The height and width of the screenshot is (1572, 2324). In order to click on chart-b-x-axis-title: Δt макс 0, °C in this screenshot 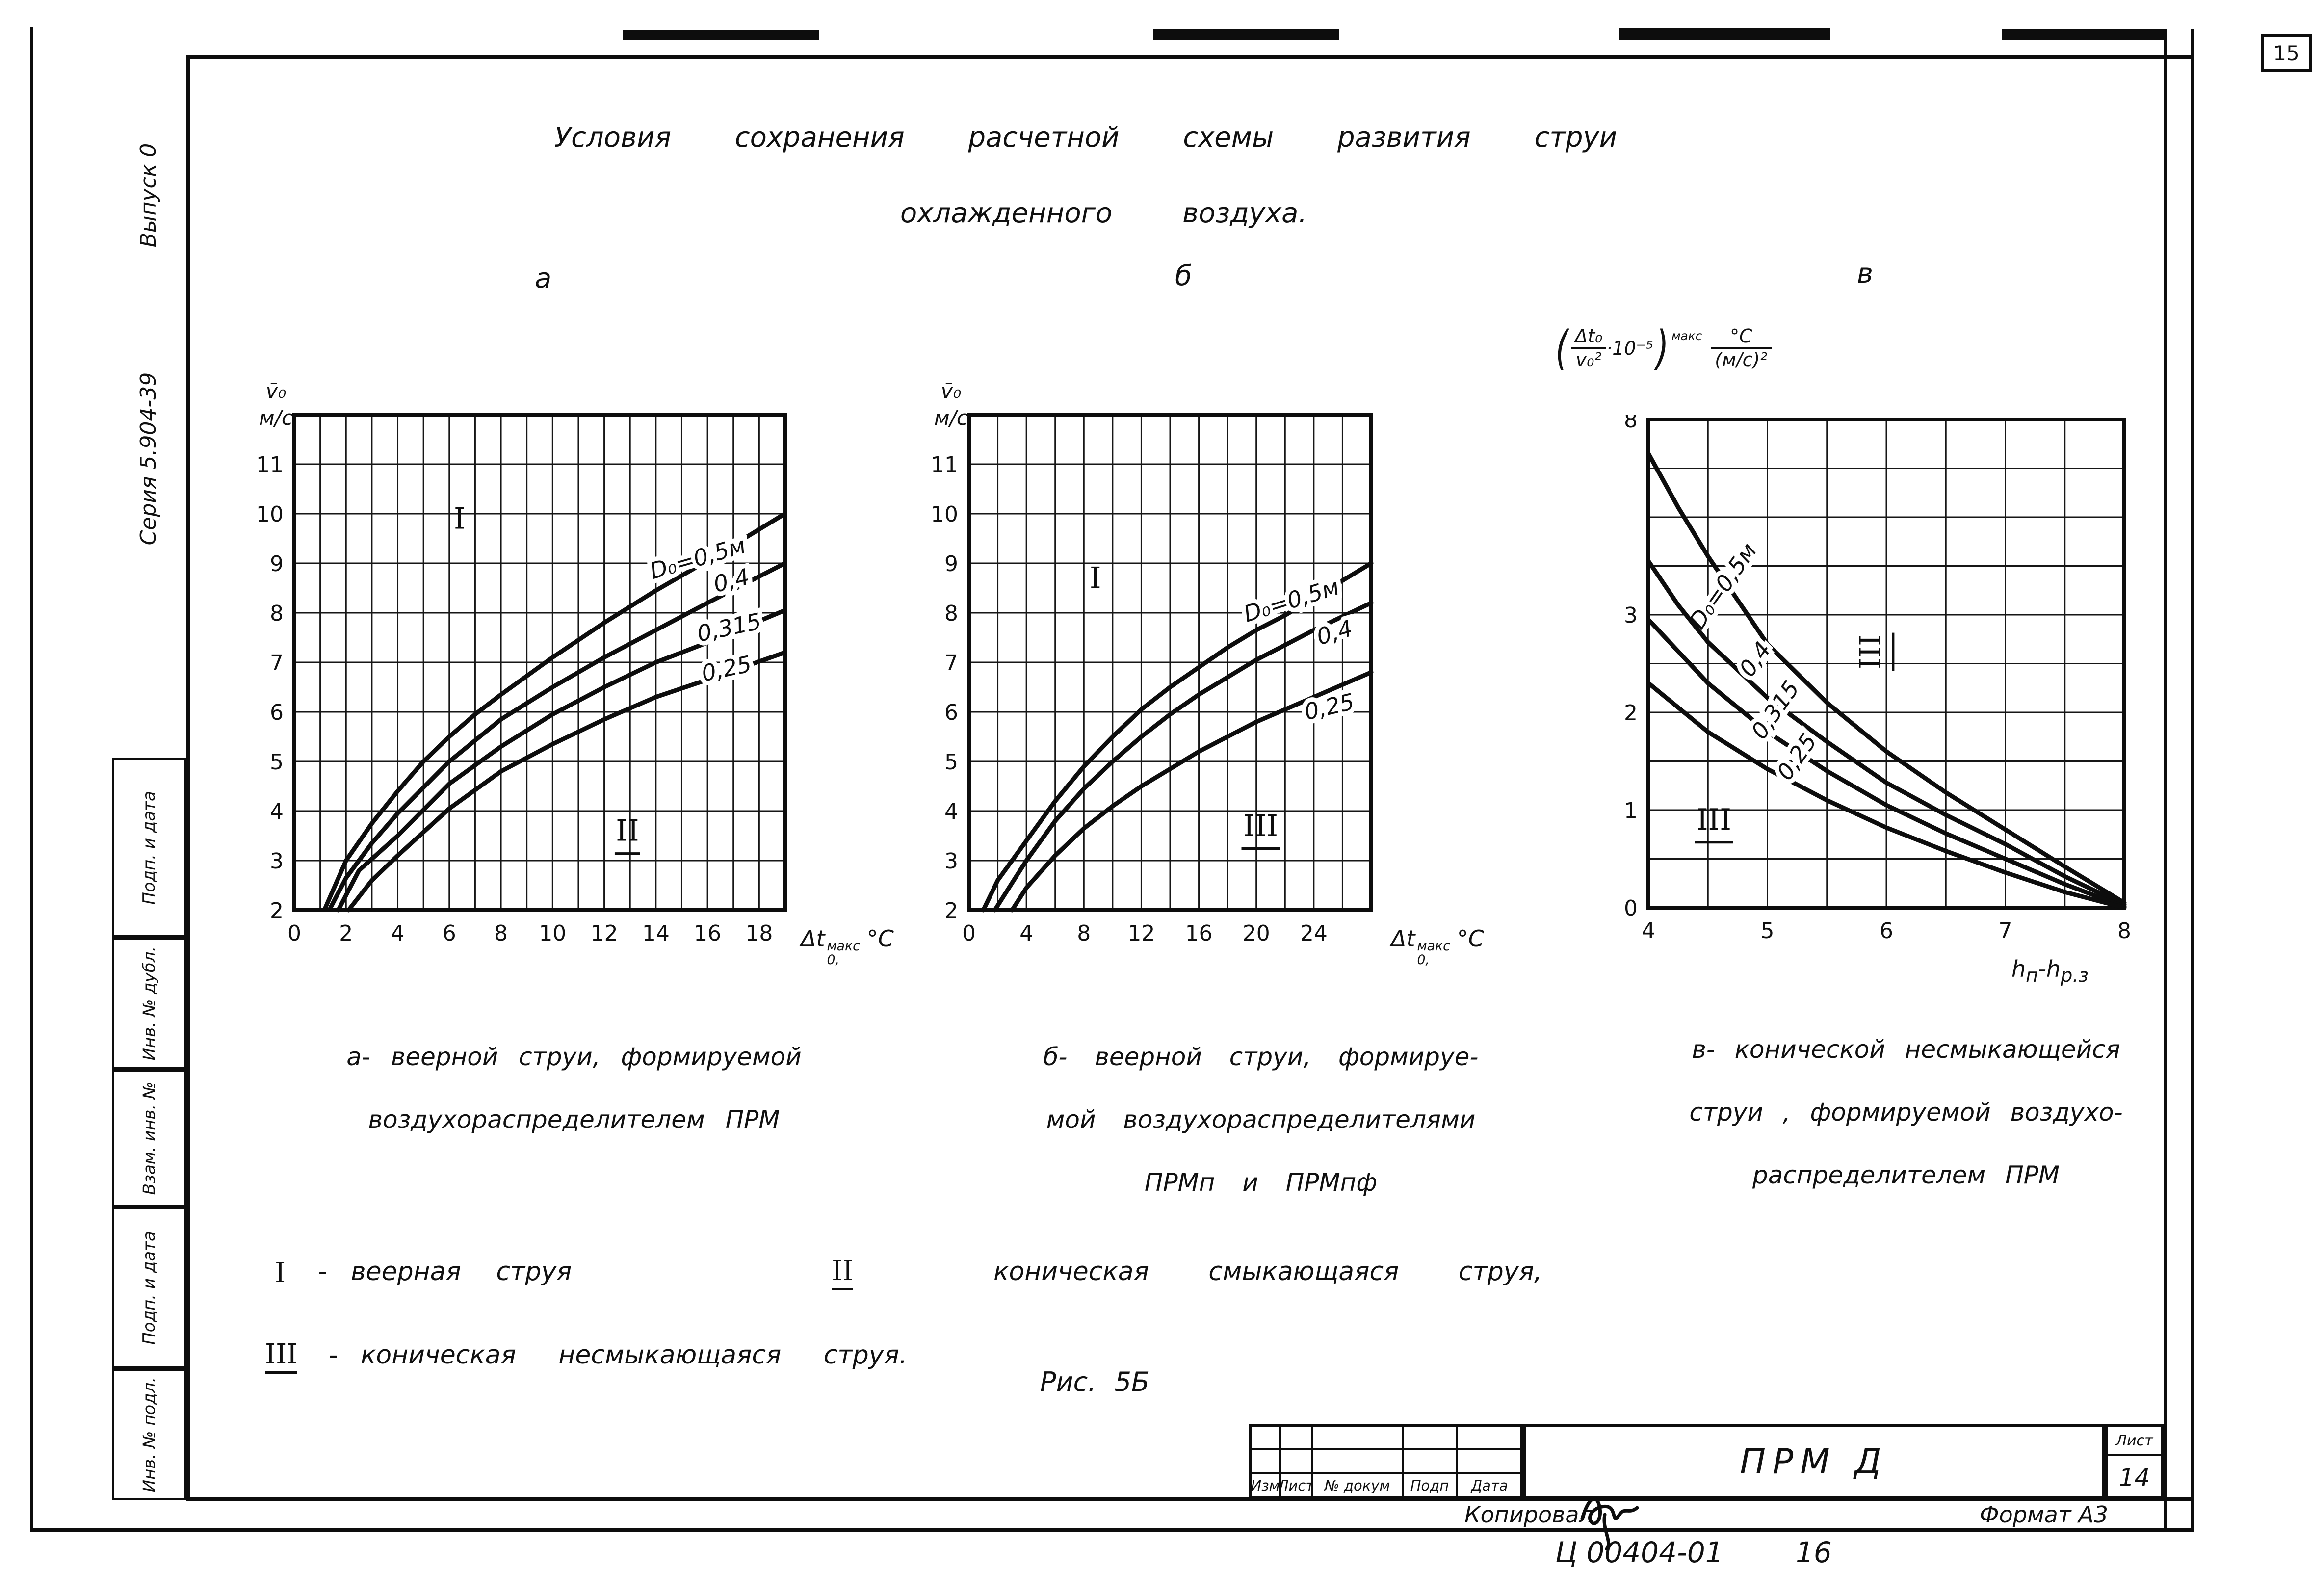, I will do `click(1437, 946)`.